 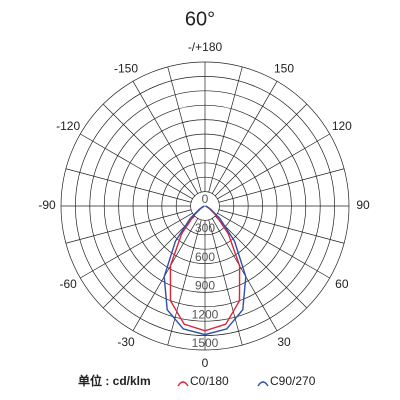 I want to click on angle-tick-label: -150, so click(x=126, y=68).